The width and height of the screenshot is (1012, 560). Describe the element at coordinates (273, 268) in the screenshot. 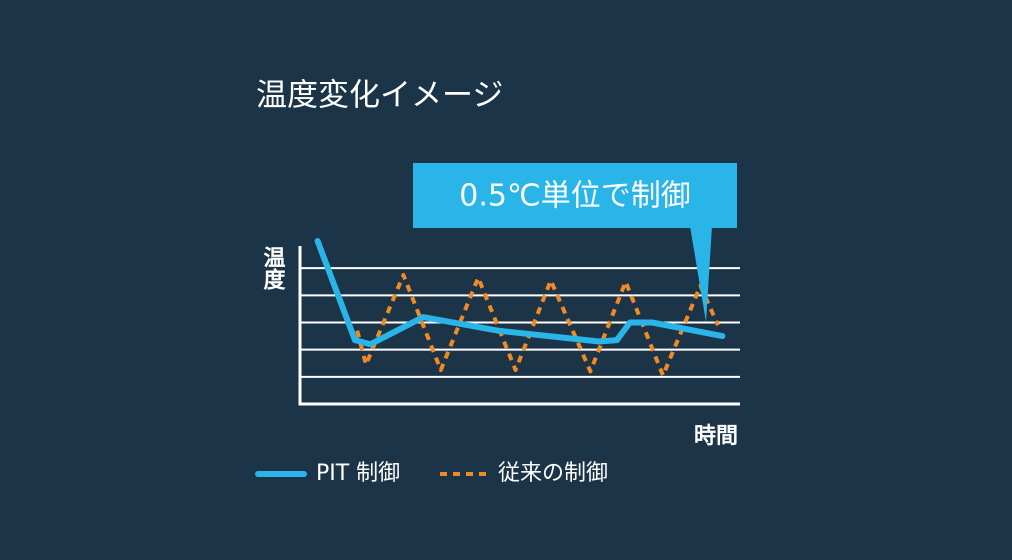

I see `y-axis-label: 温度` at that location.